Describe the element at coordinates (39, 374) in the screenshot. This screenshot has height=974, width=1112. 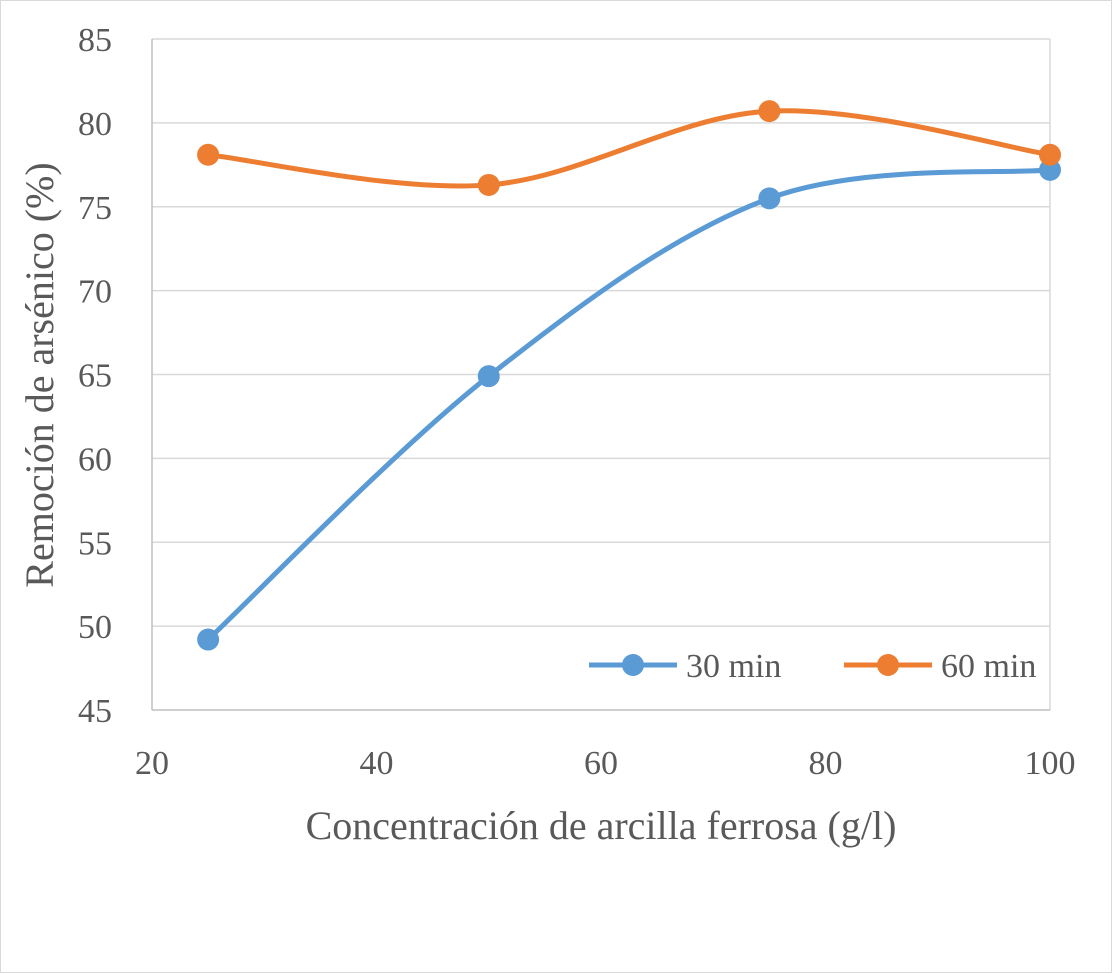
I see `y-axis-title: Remoción de arsénico (%)` at that location.